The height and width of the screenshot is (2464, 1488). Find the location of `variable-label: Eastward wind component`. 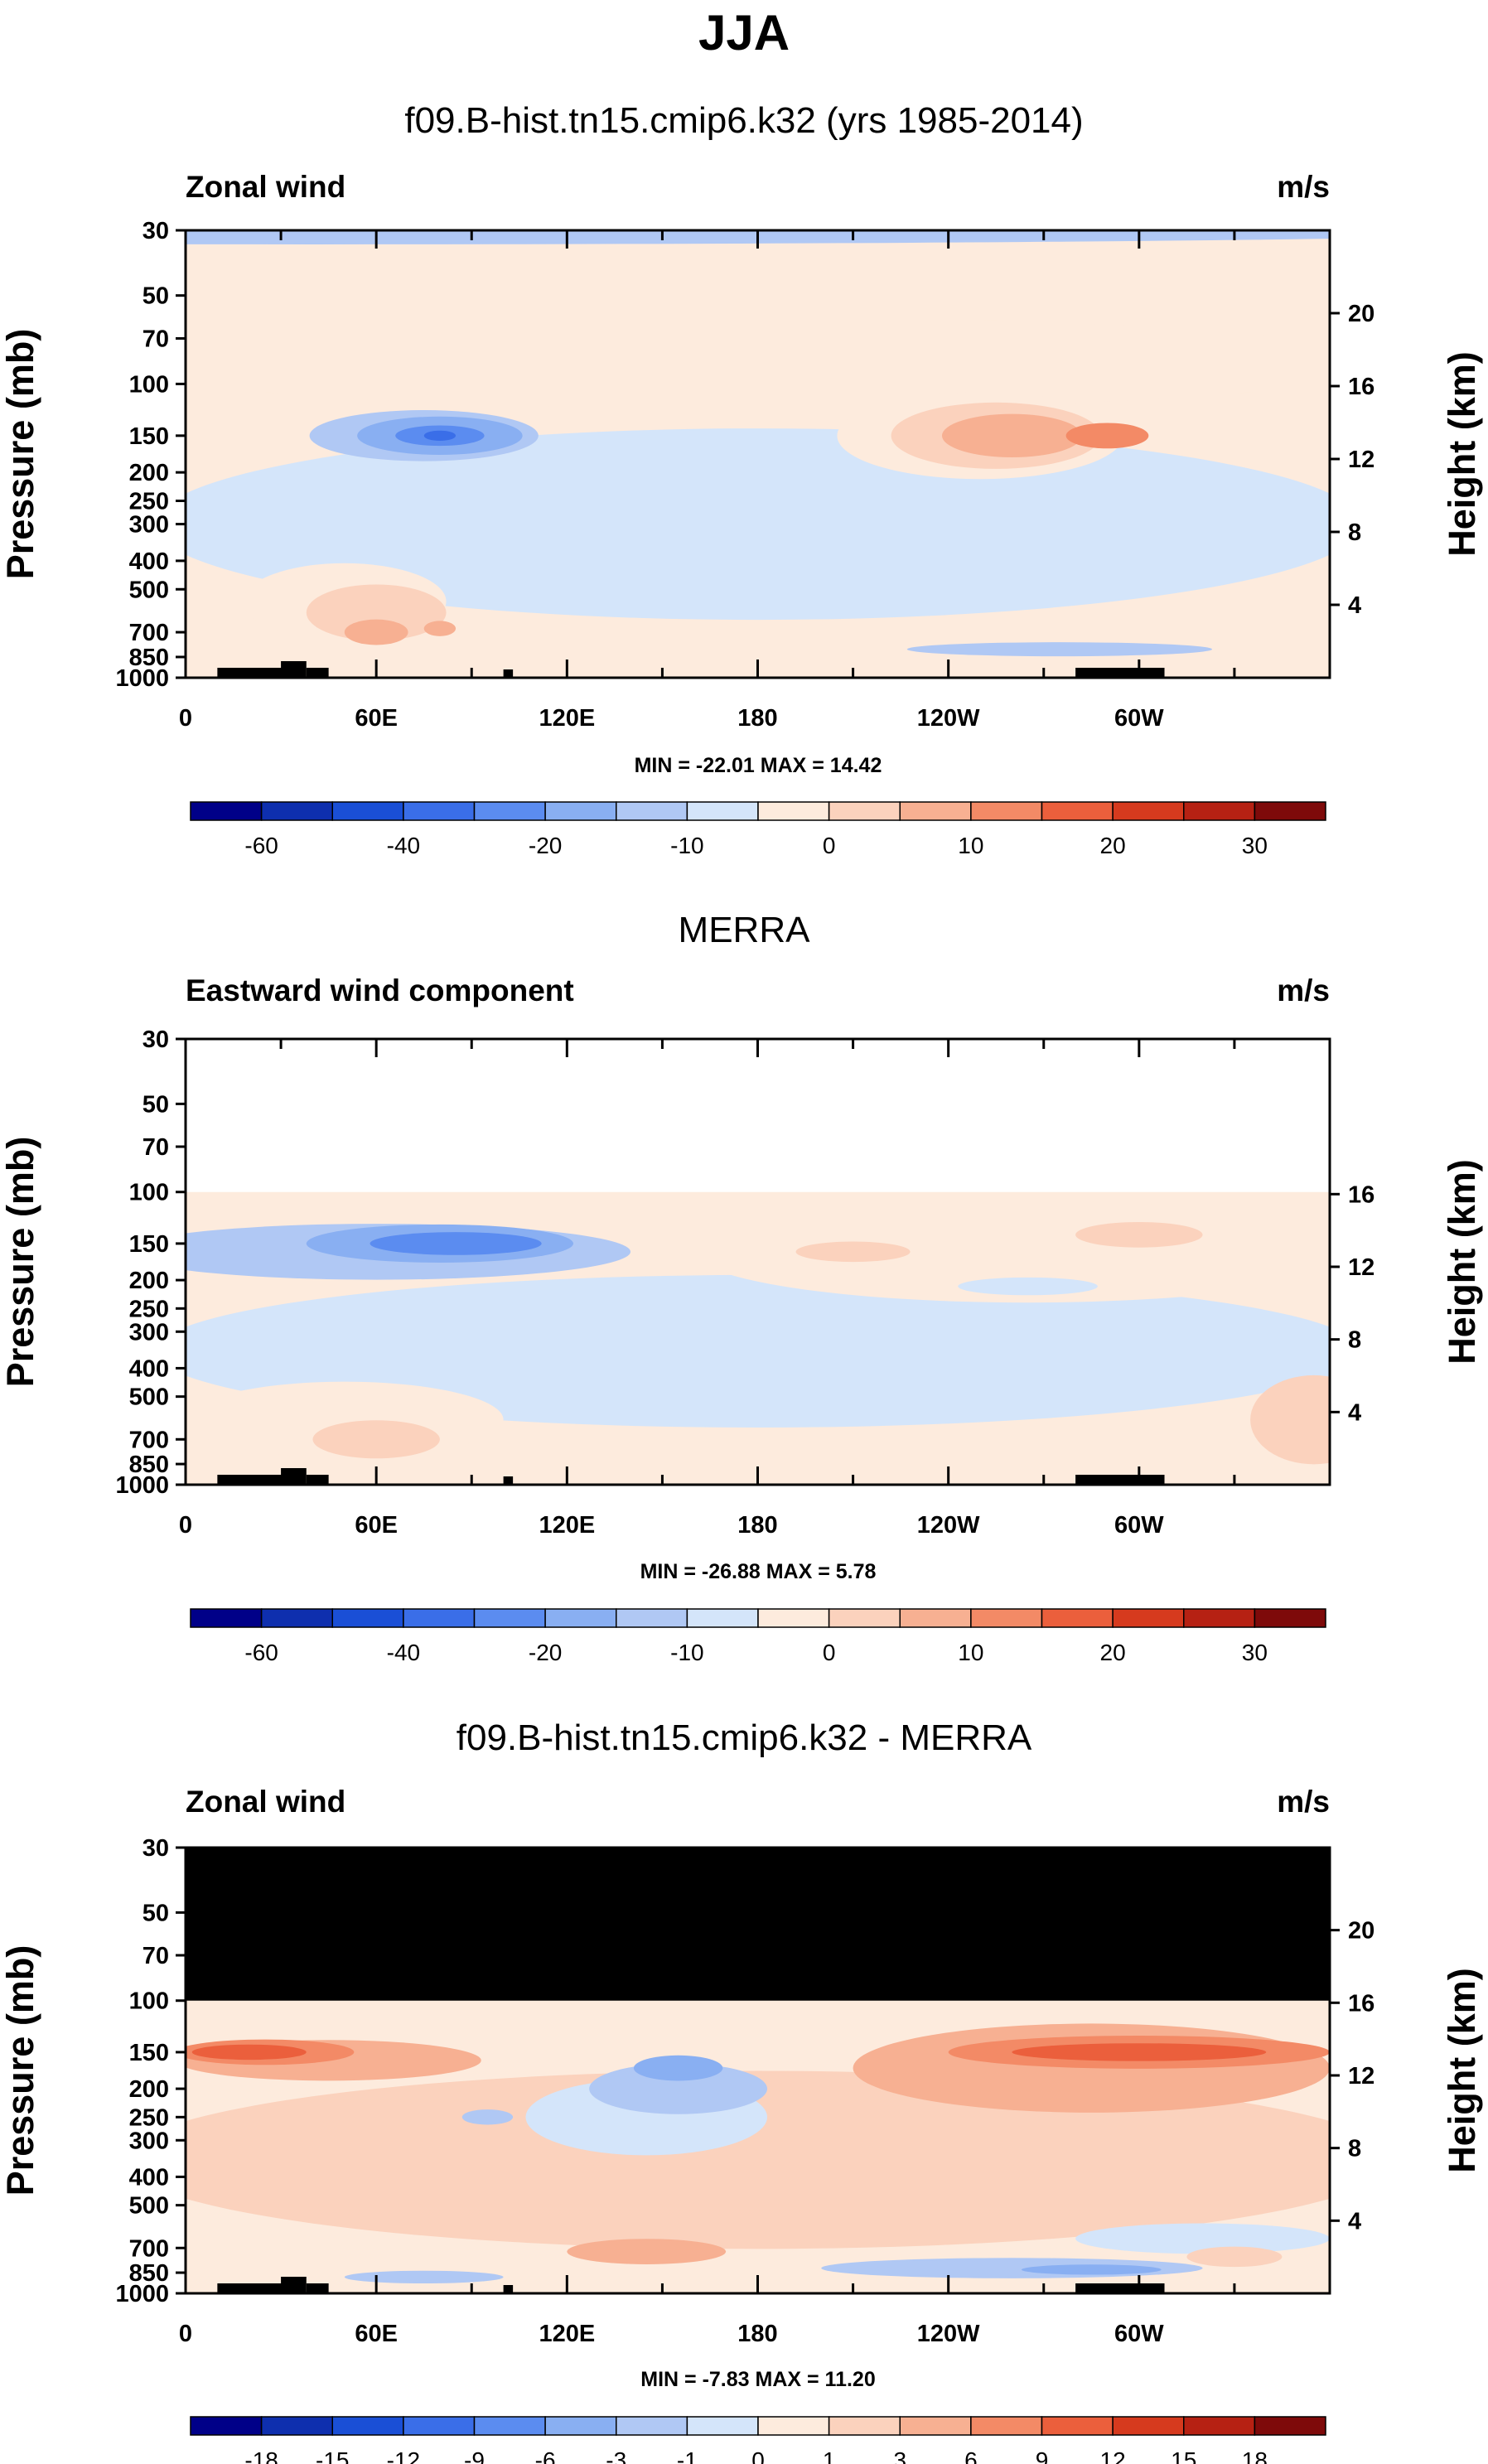

variable-label: Eastward wind component is located at coordinates (380, 990).